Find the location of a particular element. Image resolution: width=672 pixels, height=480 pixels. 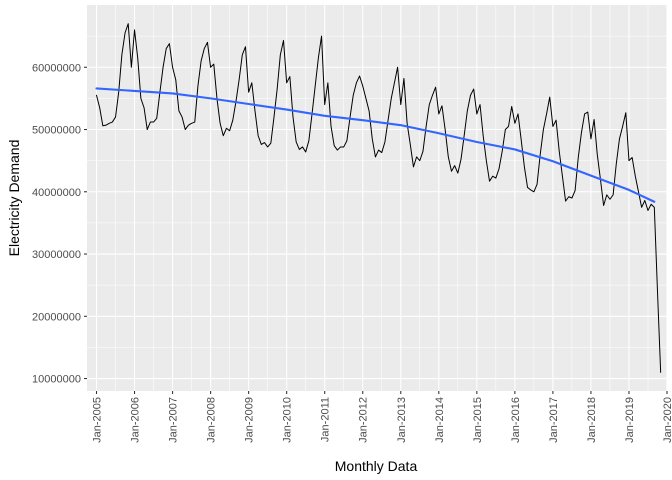

x-tick-label: Jan-2017 is located at coordinates (554, 420).